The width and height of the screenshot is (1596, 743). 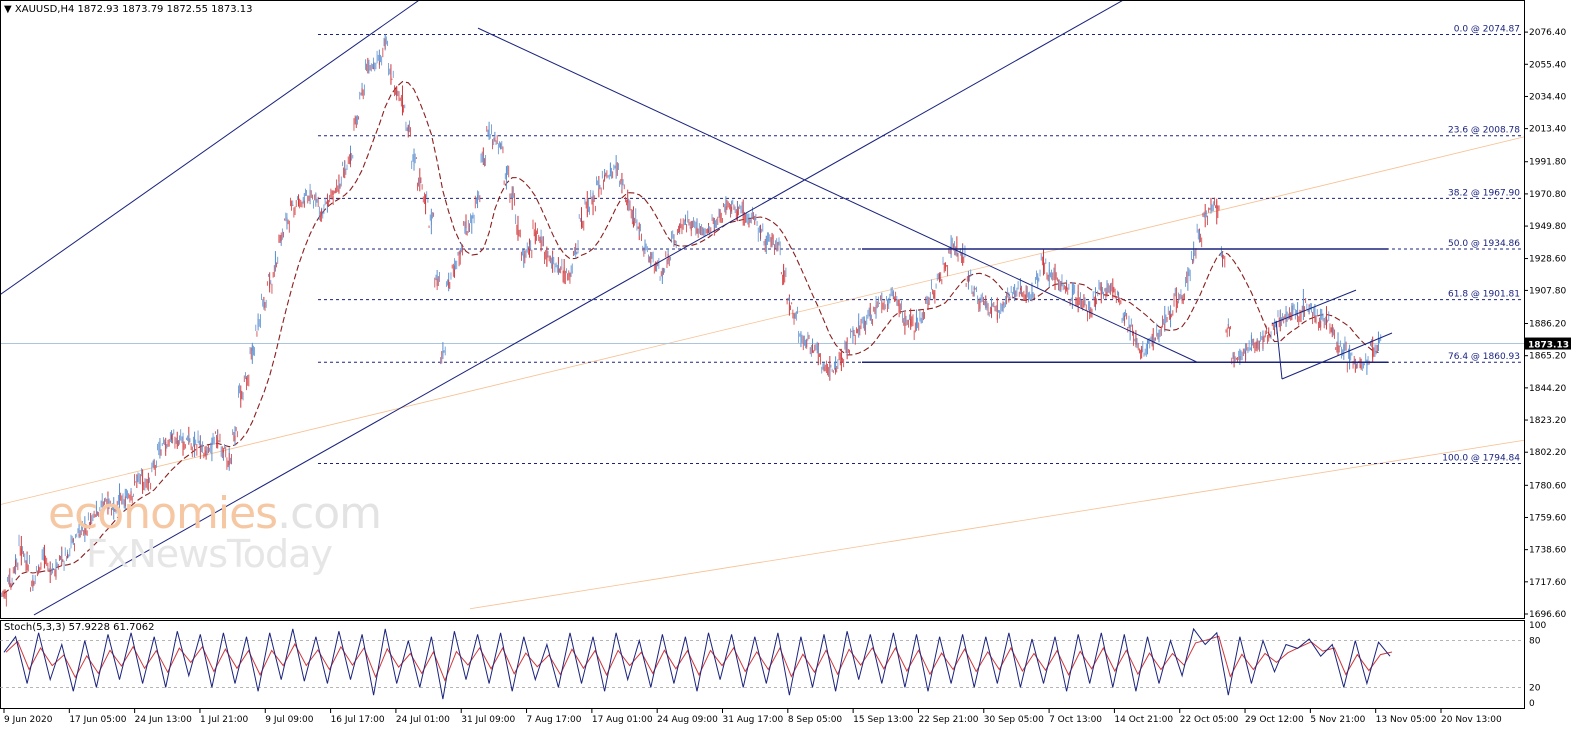 What do you see at coordinates (1532, 704) in the screenshot?
I see `stoch-scale-label: 0` at bounding box center [1532, 704].